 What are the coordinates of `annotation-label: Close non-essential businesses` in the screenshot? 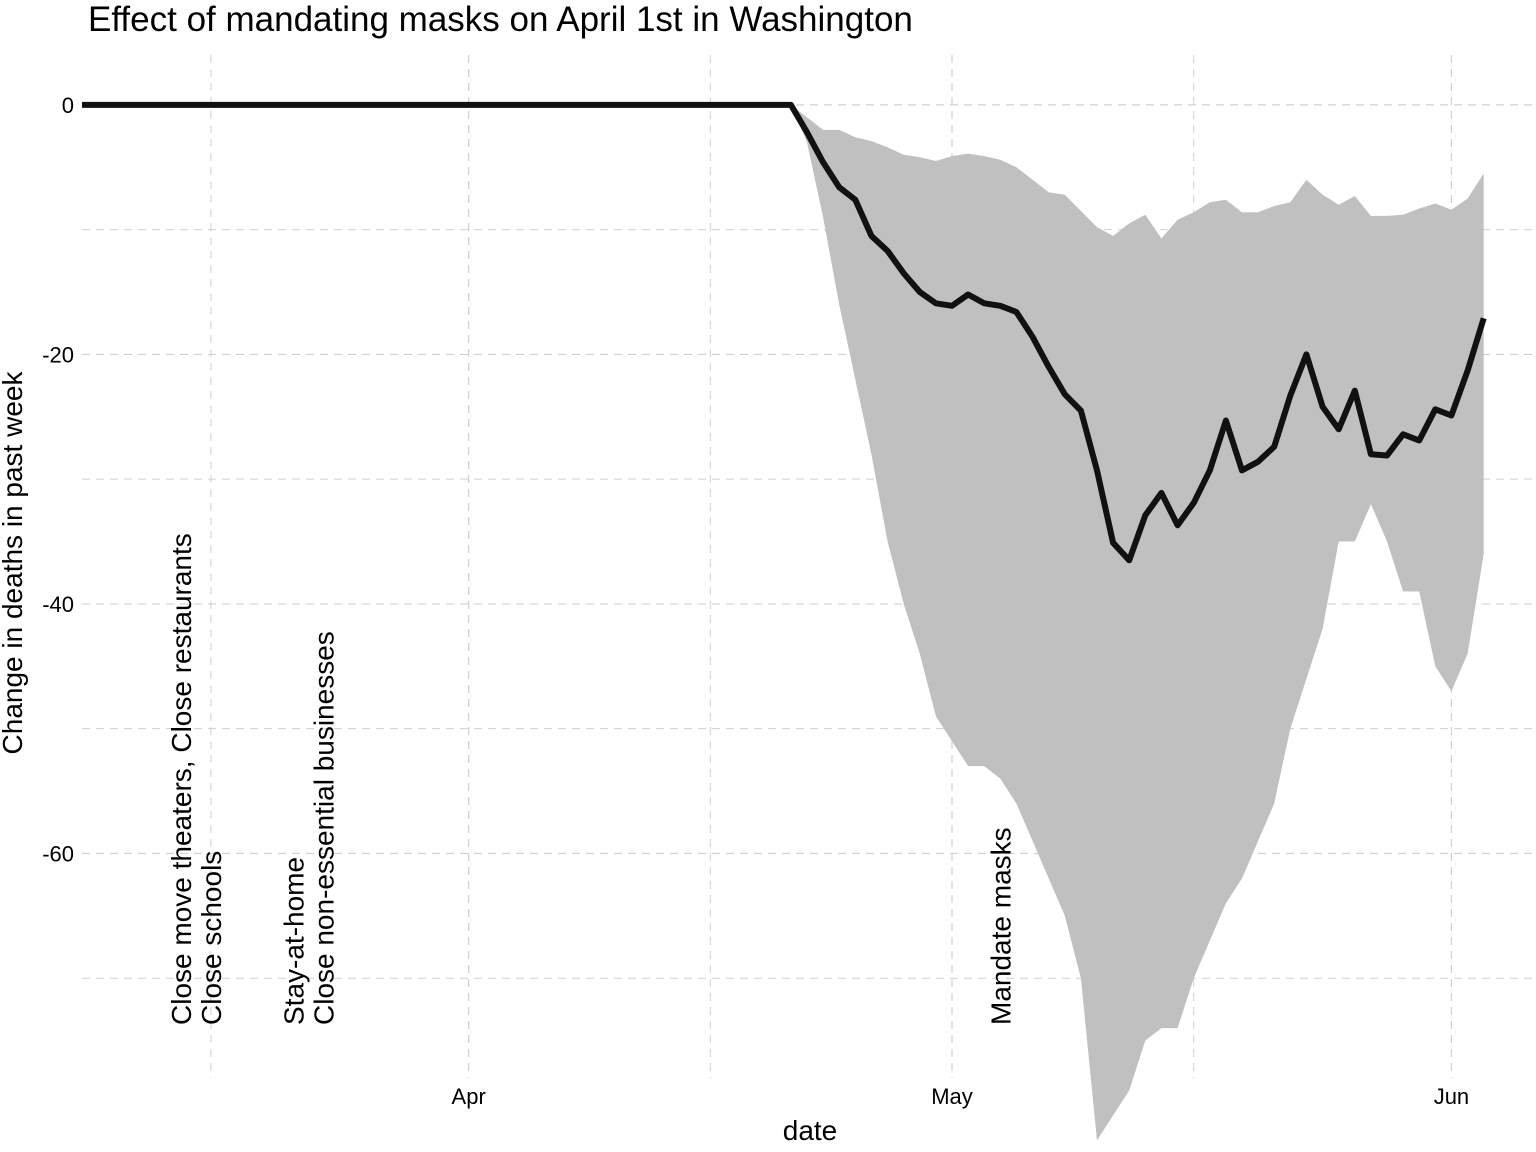 It's located at (324, 828).